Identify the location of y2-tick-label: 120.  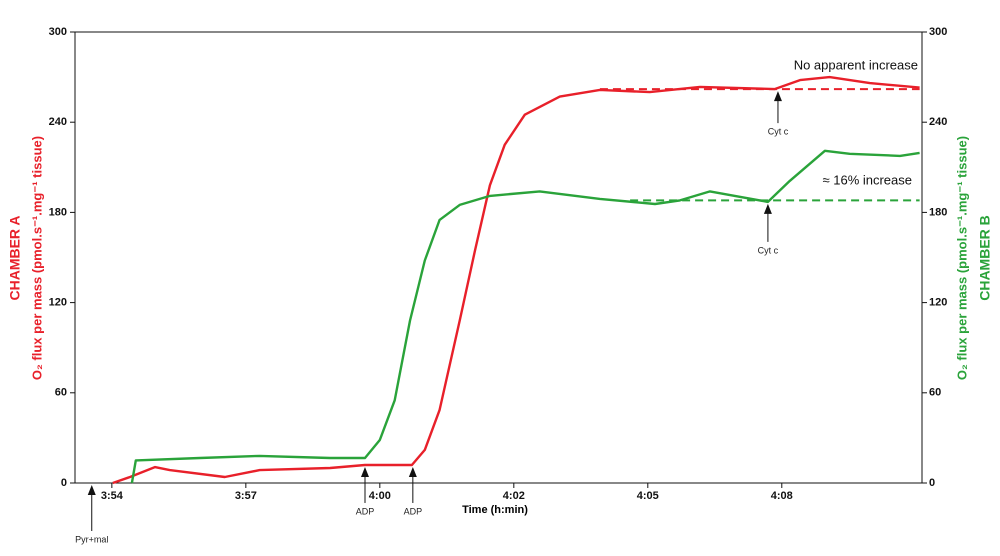
(938, 303).